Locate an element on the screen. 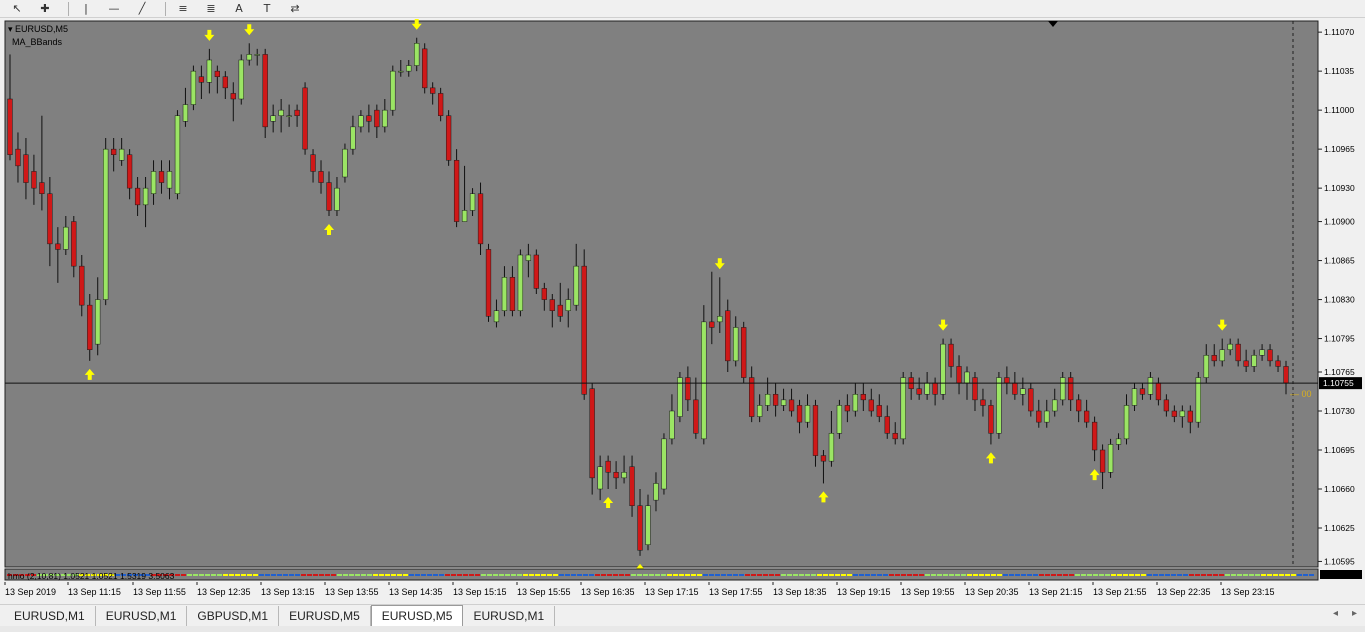  time-tick-label: 13 Sep 19:15 is located at coordinates (864, 592).